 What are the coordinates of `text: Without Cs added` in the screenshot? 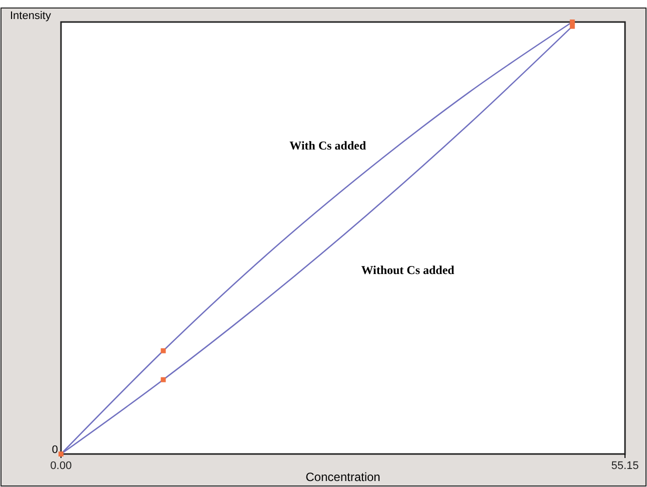 It's located at (408, 270).